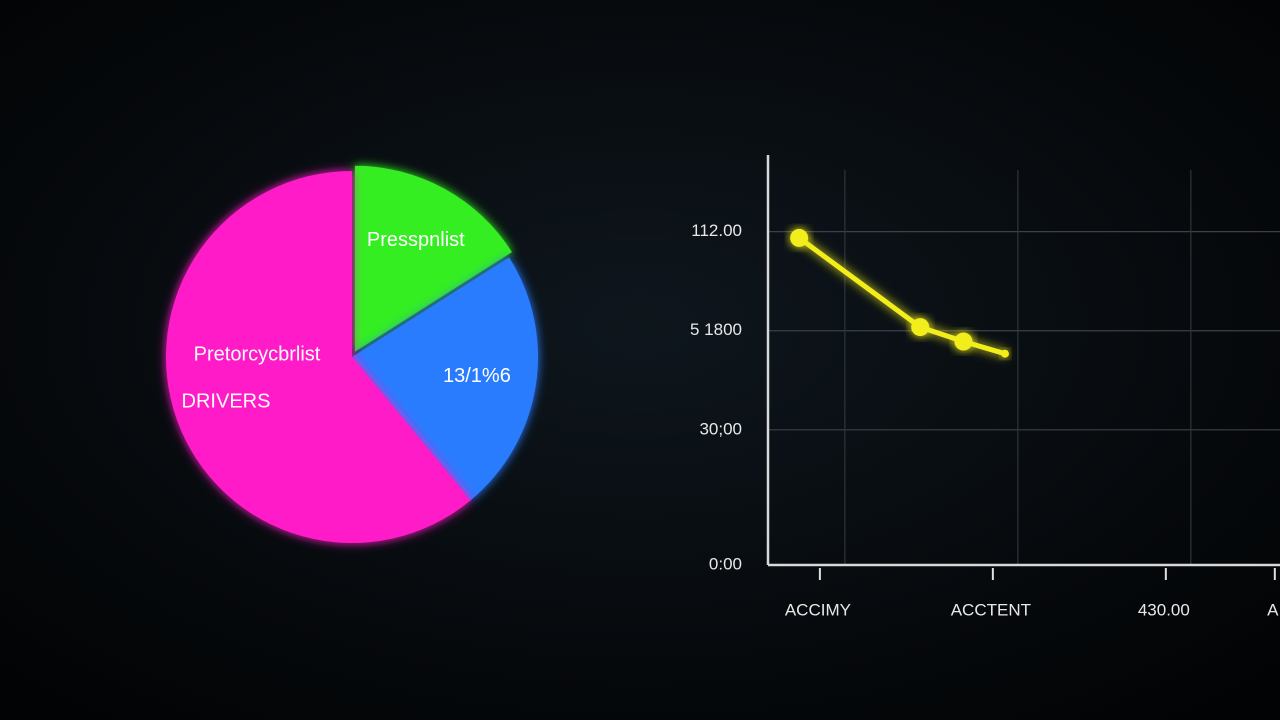  What do you see at coordinates (1164, 609) in the screenshot?
I see `x-tick-label: 430.00` at bounding box center [1164, 609].